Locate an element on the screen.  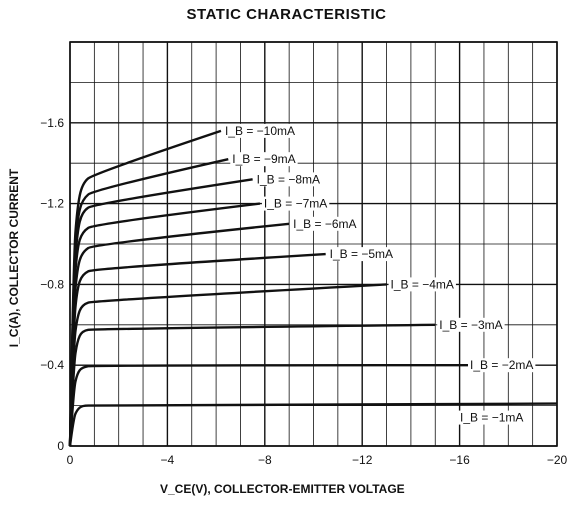
curve-label-ib-3: I_B = −3mA is located at coordinates (470, 325).